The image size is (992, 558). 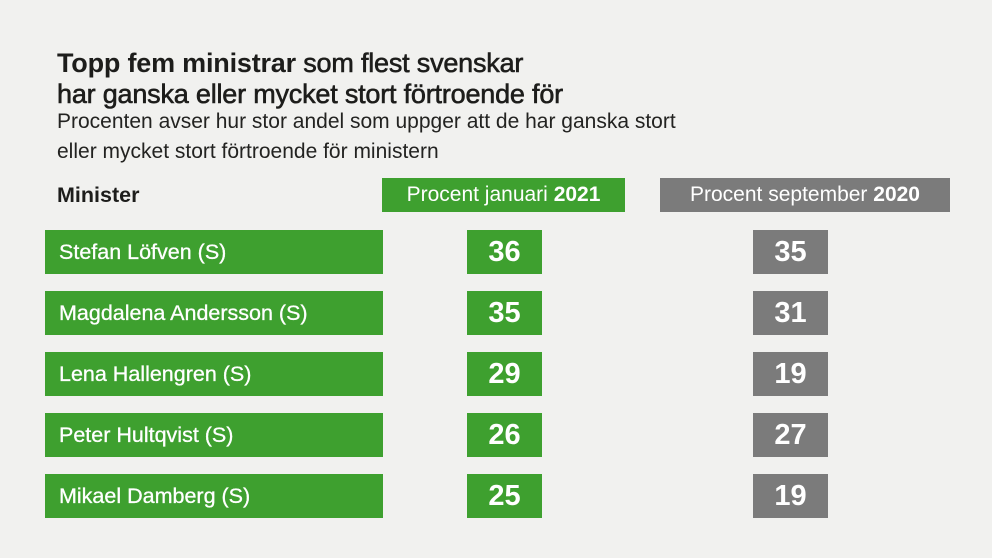 What do you see at coordinates (98, 194) in the screenshot?
I see `column-header-minister: Minister` at bounding box center [98, 194].